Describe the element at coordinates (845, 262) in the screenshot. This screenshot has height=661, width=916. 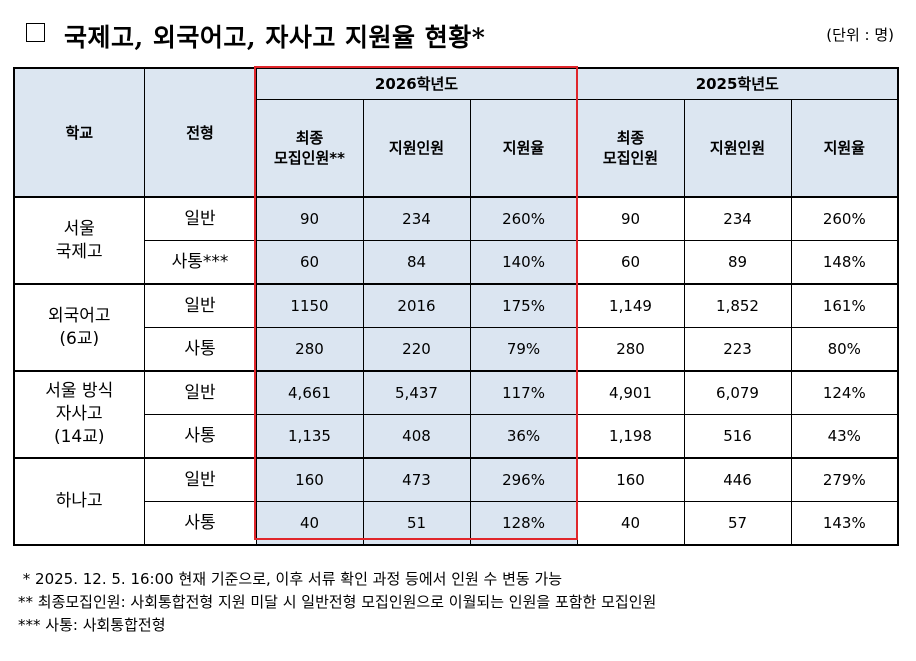
I see `value-2025-cell: 148%` at that location.